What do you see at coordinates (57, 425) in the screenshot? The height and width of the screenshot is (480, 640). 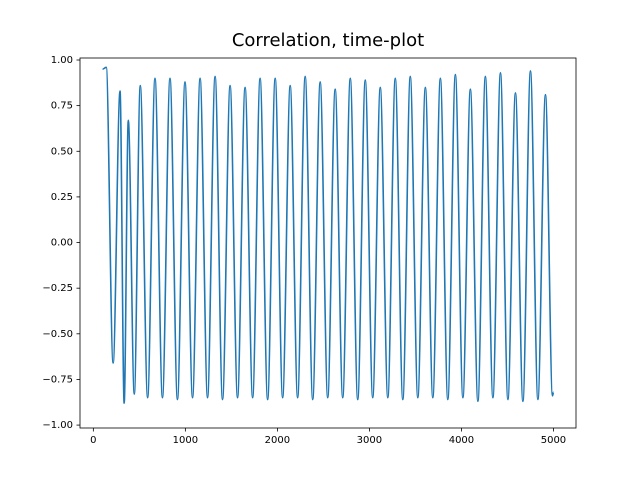 I see `y-tick-label: −1.00` at bounding box center [57, 425].